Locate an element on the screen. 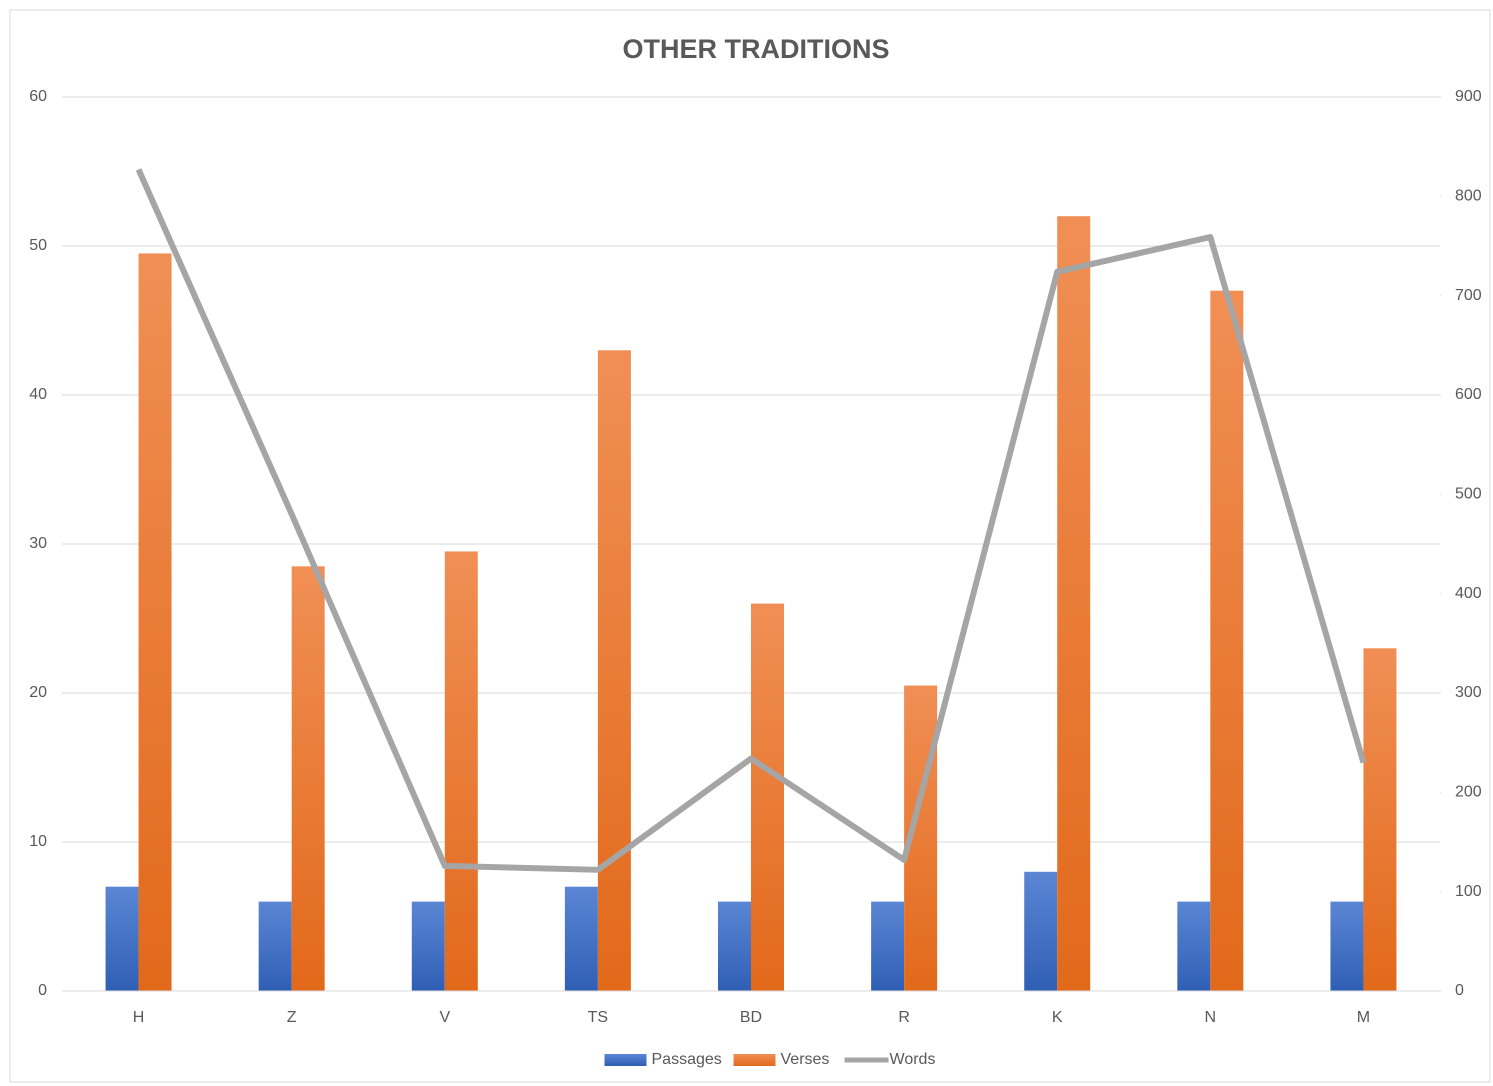 The width and height of the screenshot is (1493, 1086). legend-label: Verses is located at coordinates (805, 1059).